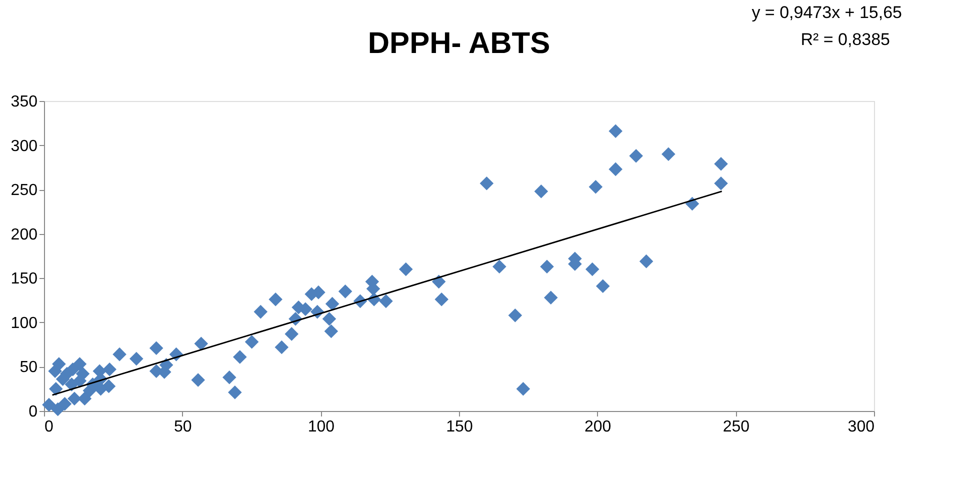  I want to click on y-tick-label: 0, so click(33, 412).